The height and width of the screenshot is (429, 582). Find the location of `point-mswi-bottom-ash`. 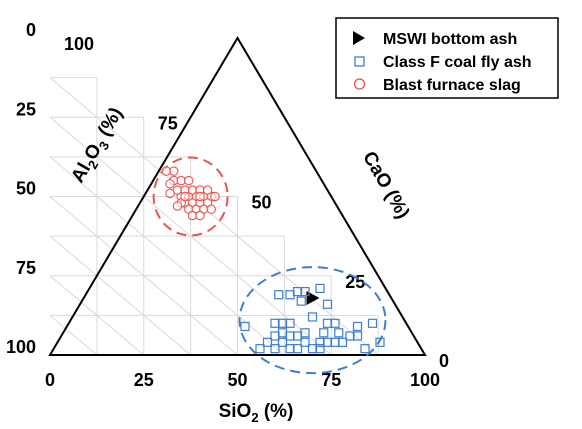

point-mswi-bottom-ash is located at coordinates (313, 297).